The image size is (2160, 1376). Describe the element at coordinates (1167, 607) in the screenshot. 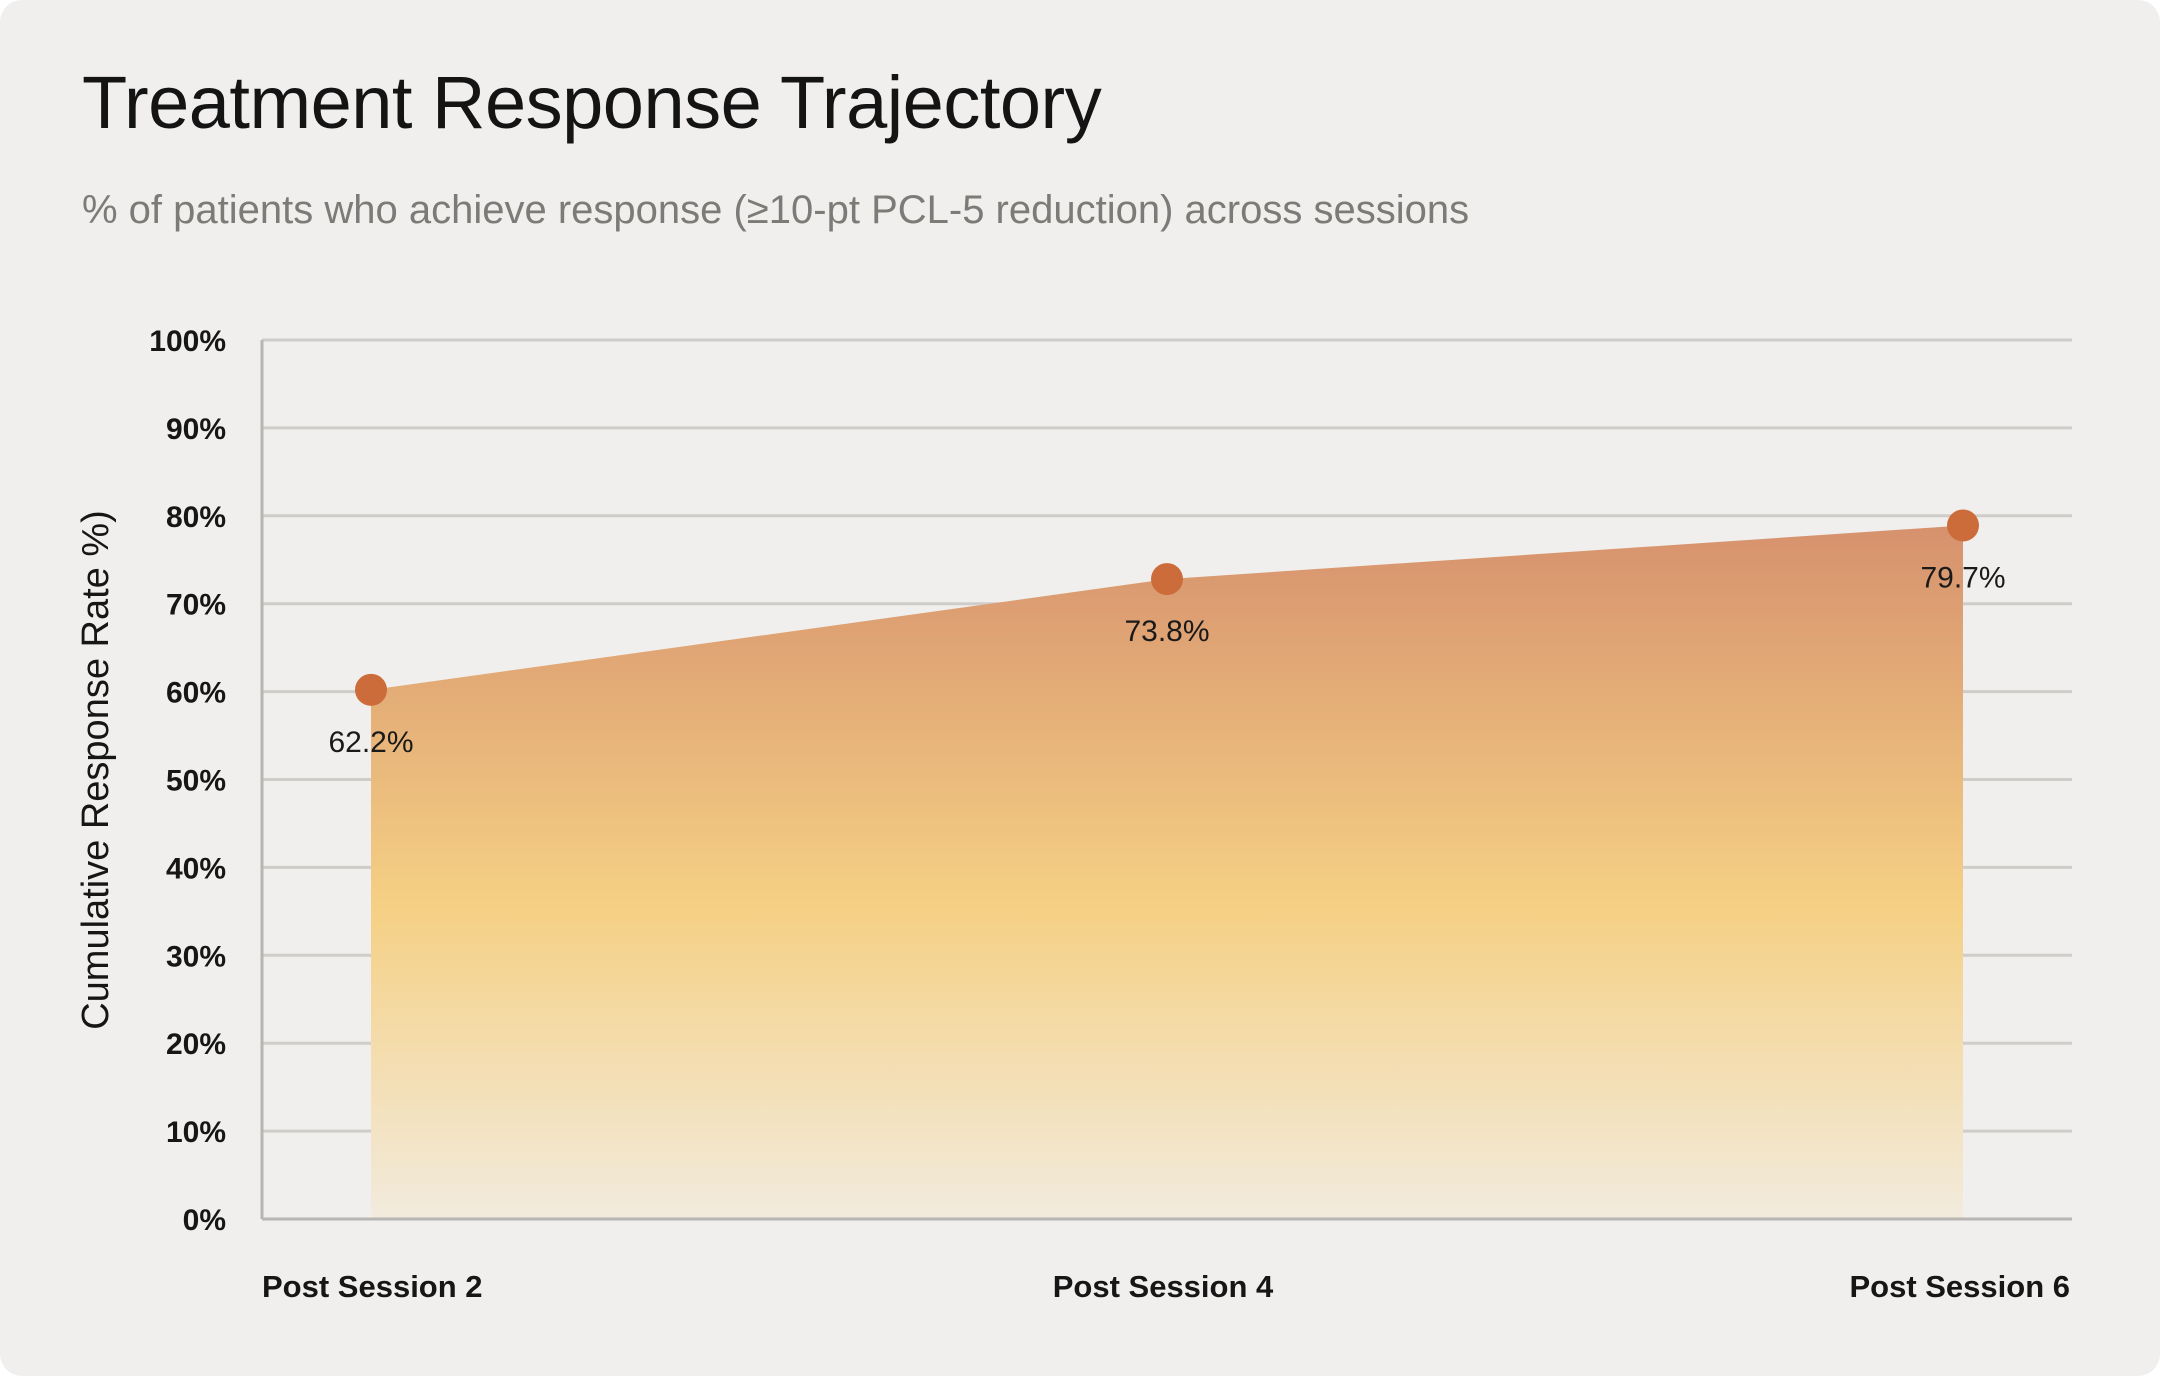

I see `data-points` at that location.